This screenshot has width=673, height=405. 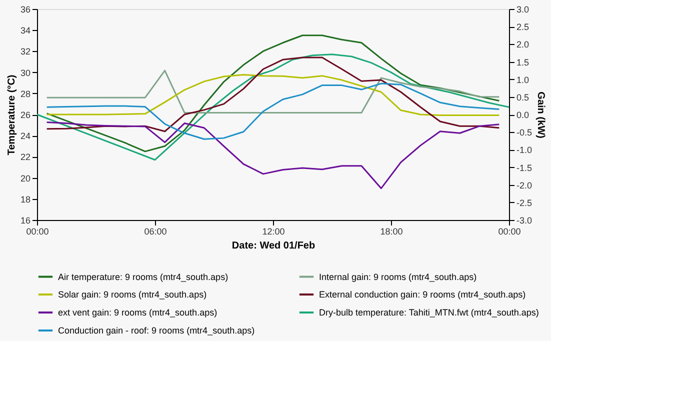 I want to click on y-tick-label: 28, so click(x=25, y=93).